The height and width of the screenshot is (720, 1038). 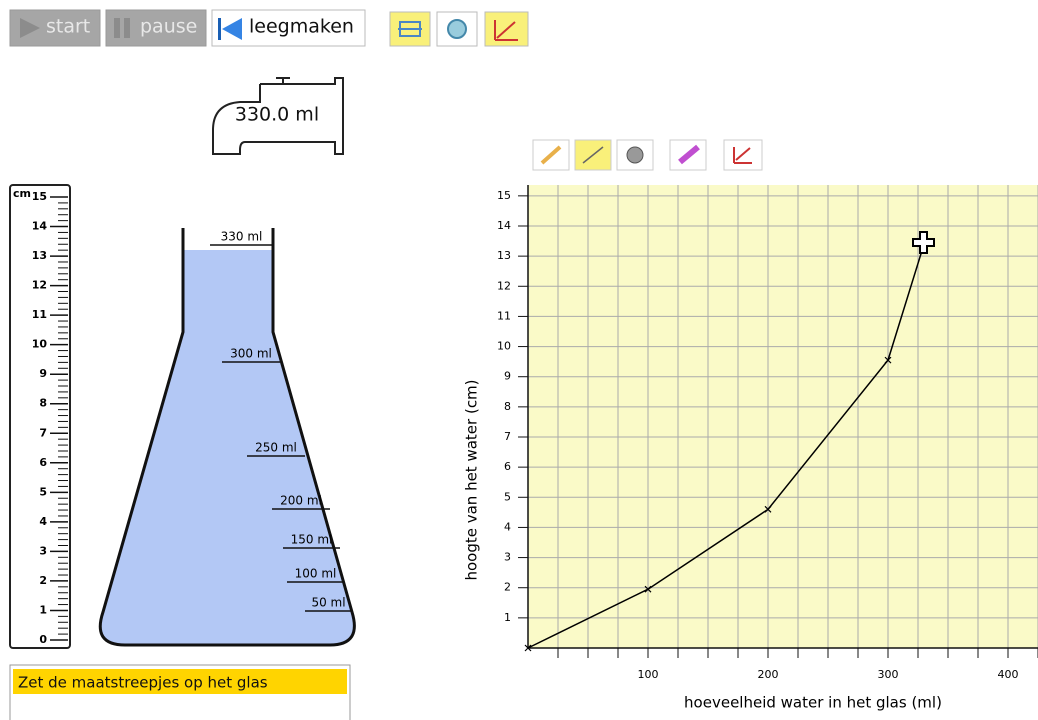 What do you see at coordinates (472, 479) in the screenshot?
I see `y-axis-label: hoogte van het water (cm)` at bounding box center [472, 479].